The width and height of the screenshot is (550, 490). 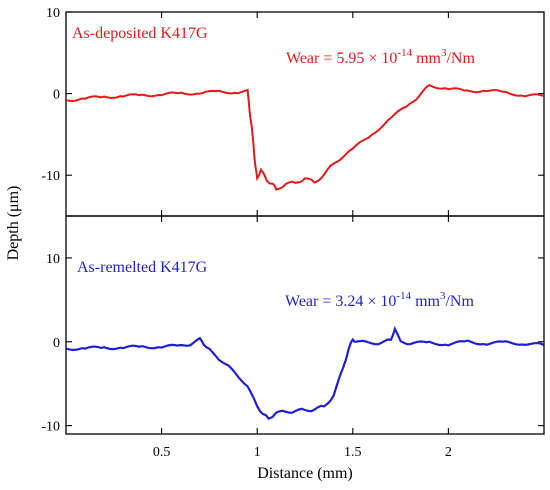 I want to click on bottom-y-tick-label: -10, so click(x=50, y=427).